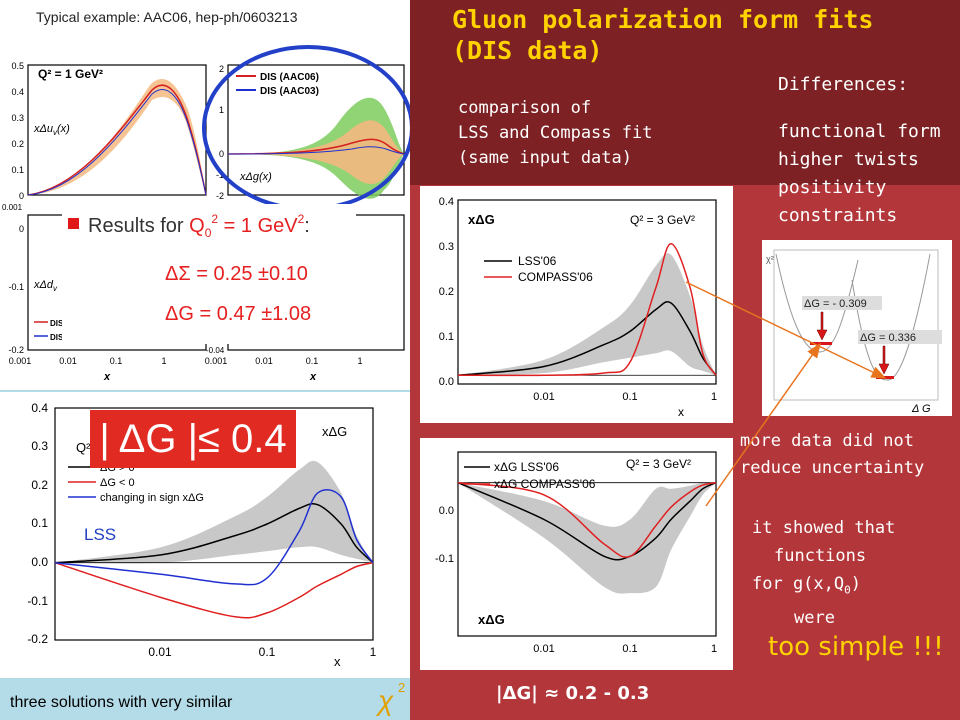 The image size is (960, 720). Describe the element at coordinates (885, 377) in the screenshot. I see `lss-min-marker` at that location.